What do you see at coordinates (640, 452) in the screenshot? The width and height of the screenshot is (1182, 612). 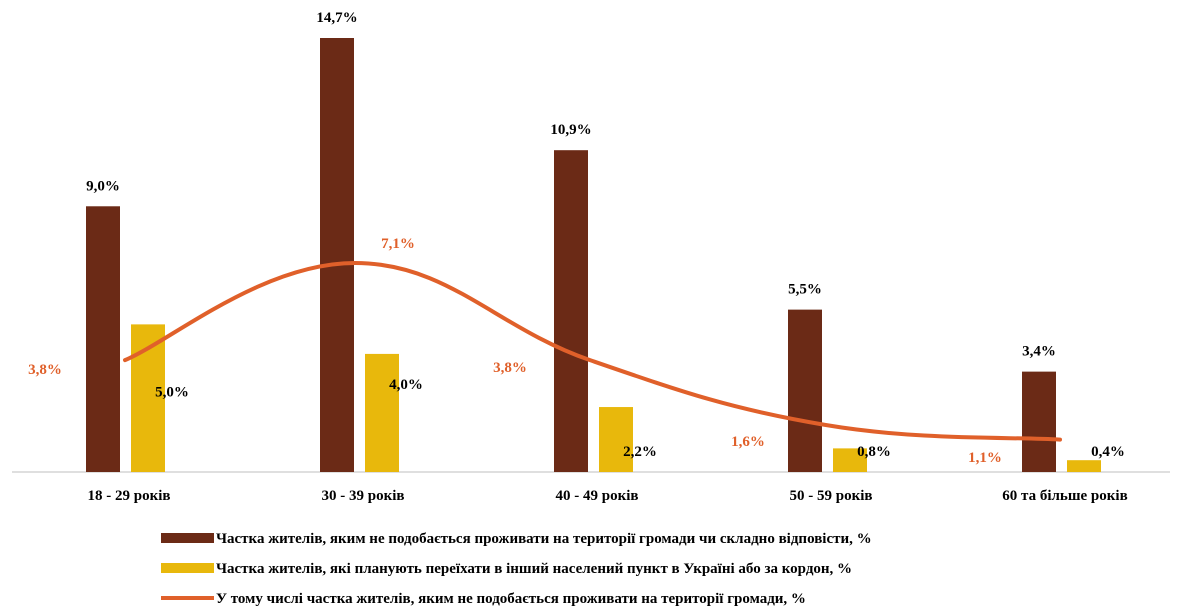 I see `label-move-2: 2,2%` at bounding box center [640, 452].